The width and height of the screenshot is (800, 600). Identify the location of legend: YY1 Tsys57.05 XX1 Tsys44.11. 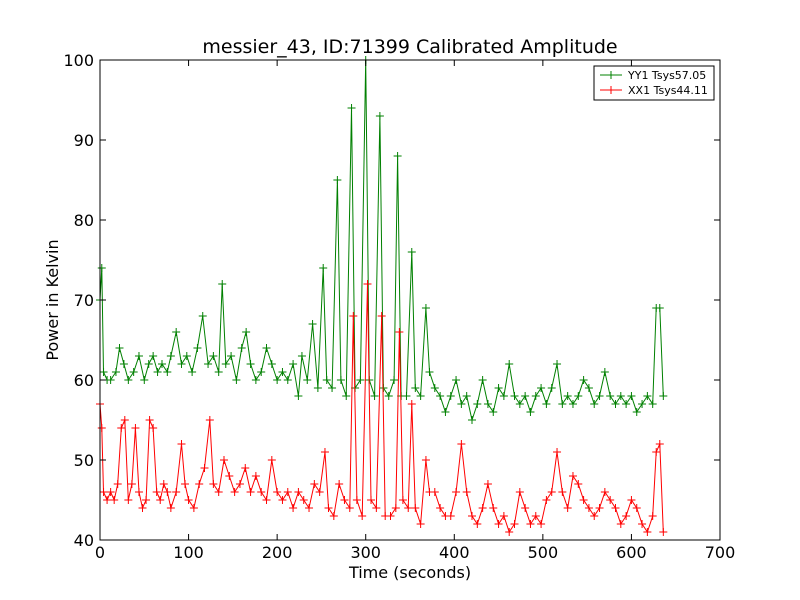
(654, 83).